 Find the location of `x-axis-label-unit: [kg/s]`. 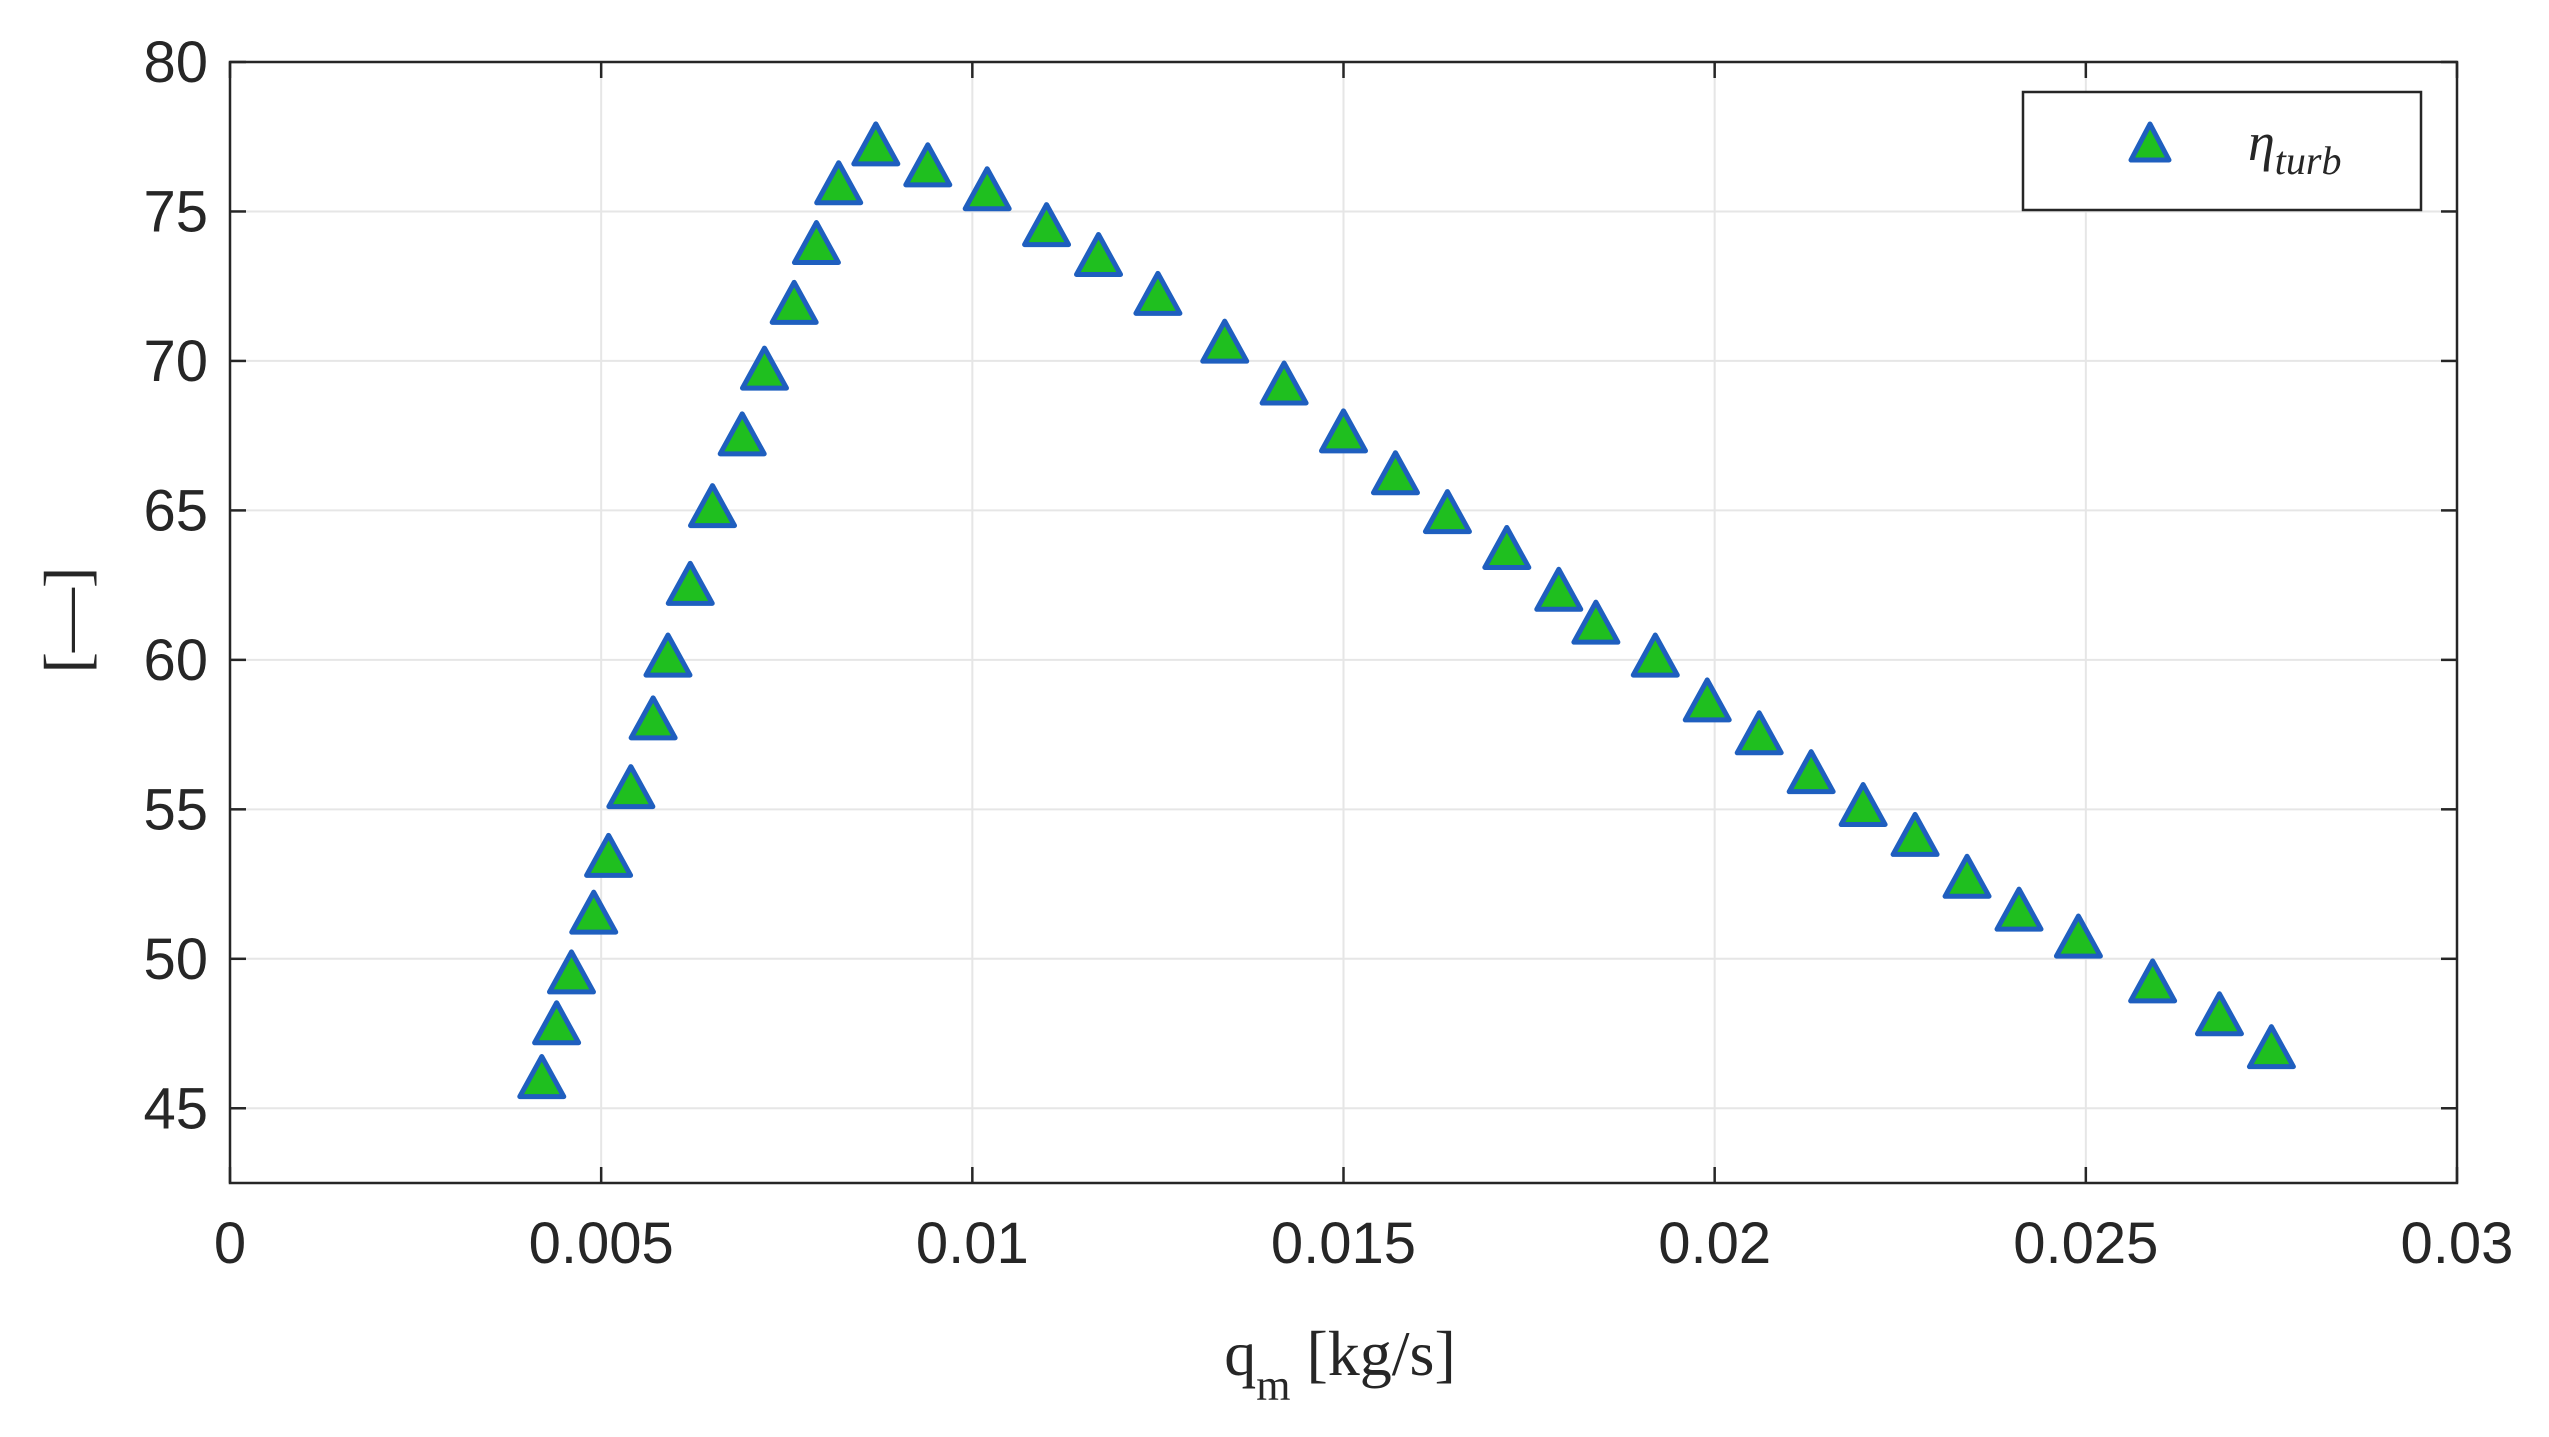

x-axis-label-unit: [kg/s] is located at coordinates (1372, 1353).